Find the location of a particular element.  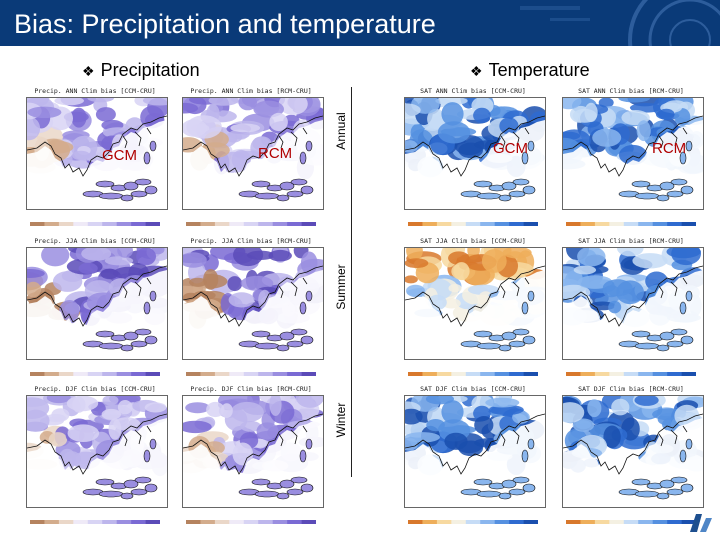

panel-title: Precip. JJA Clim bias [RCM-CRU] is located at coordinates (251, 241).